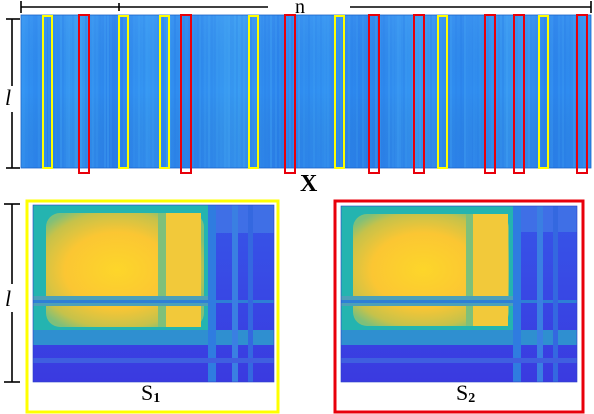  I want to click on label-s2-base: S, so click(462, 392).